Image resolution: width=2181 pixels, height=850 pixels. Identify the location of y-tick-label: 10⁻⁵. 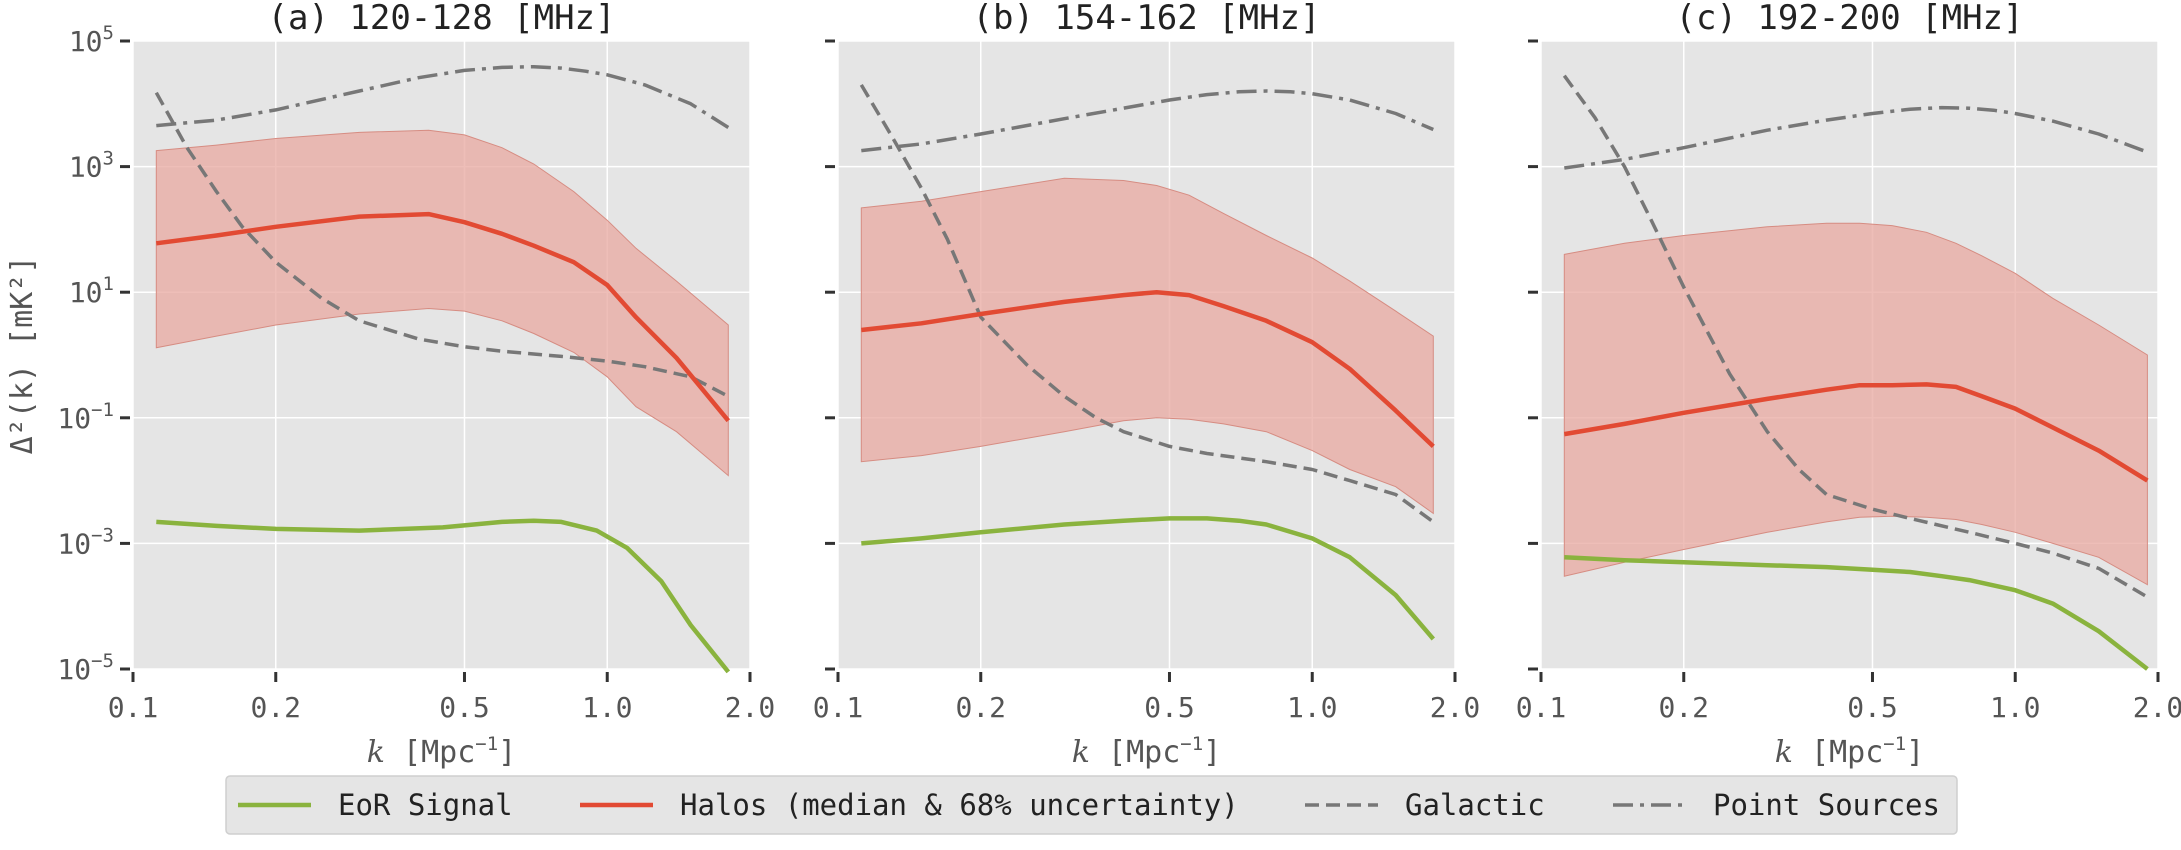
(85, 668).